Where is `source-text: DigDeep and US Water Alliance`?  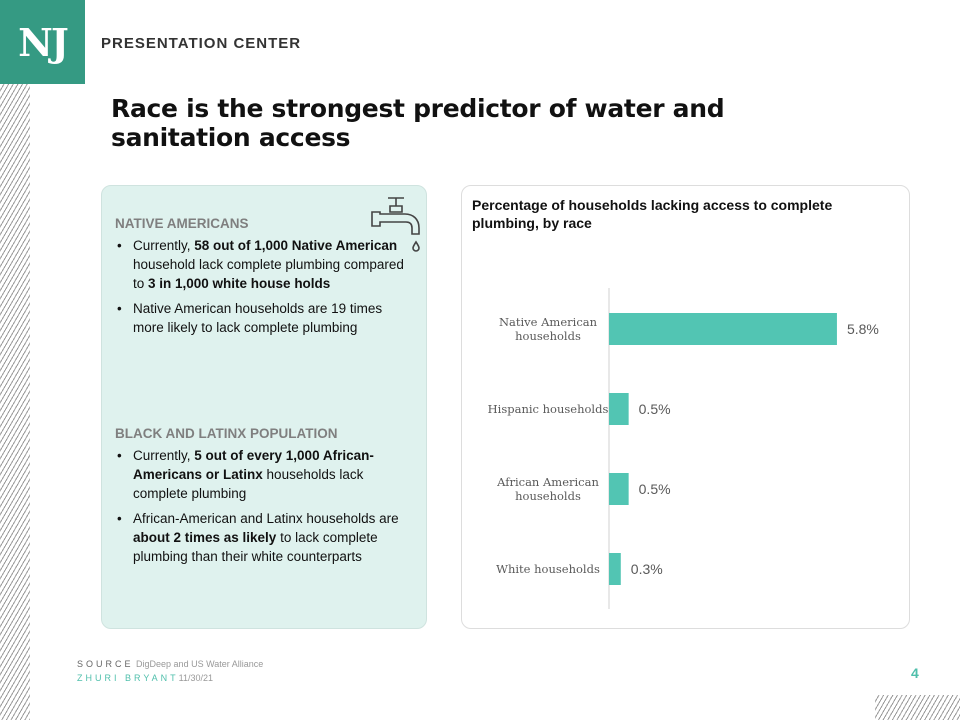
source-text: DigDeep and US Water Alliance is located at coordinates (200, 664).